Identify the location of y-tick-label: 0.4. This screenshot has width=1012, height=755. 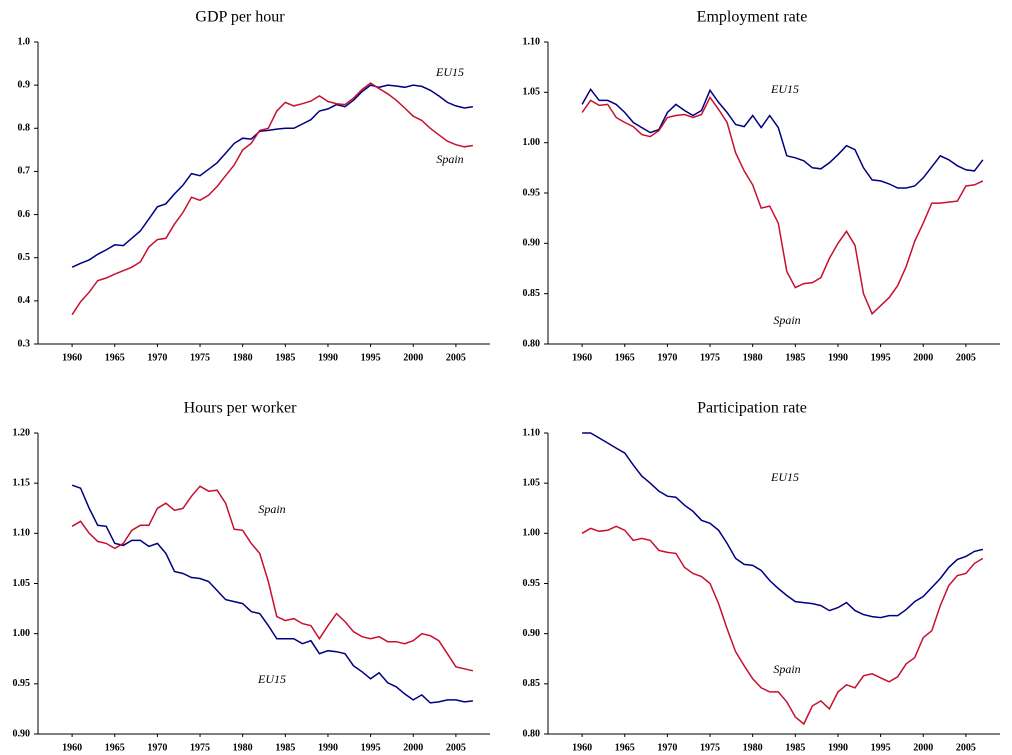
(24, 300).